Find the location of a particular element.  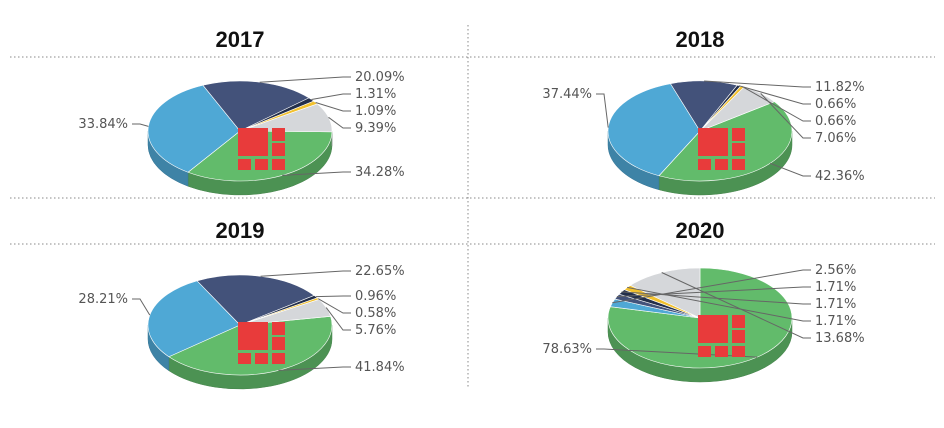

slice-label: 13.68% is located at coordinates (840, 338).